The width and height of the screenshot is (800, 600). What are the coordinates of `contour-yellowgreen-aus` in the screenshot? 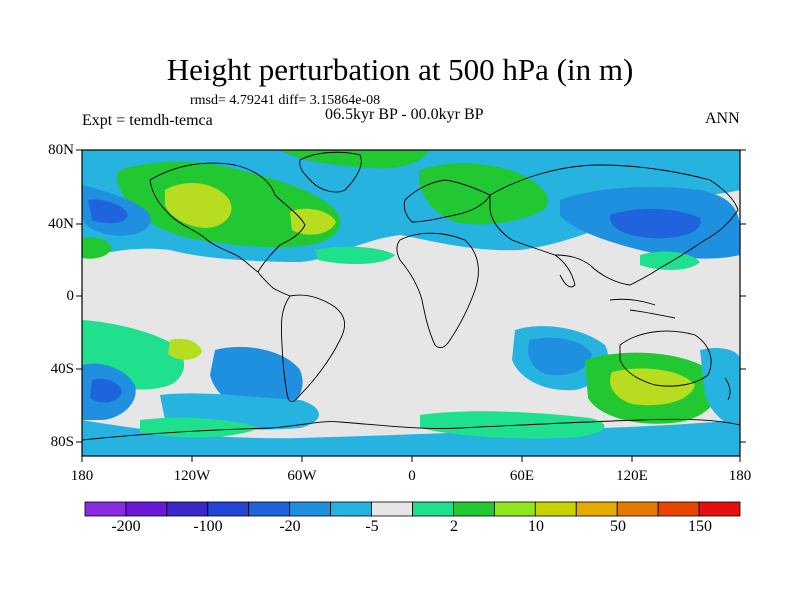 It's located at (652, 387).